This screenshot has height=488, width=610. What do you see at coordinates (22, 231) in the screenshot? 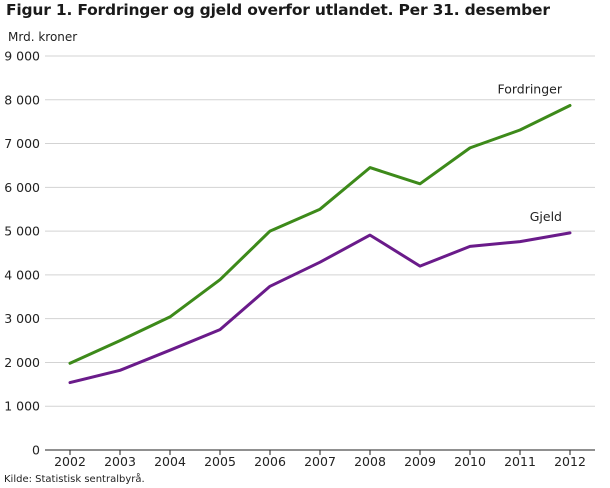
I see `y-tick-label: 5 000` at bounding box center [22, 231].